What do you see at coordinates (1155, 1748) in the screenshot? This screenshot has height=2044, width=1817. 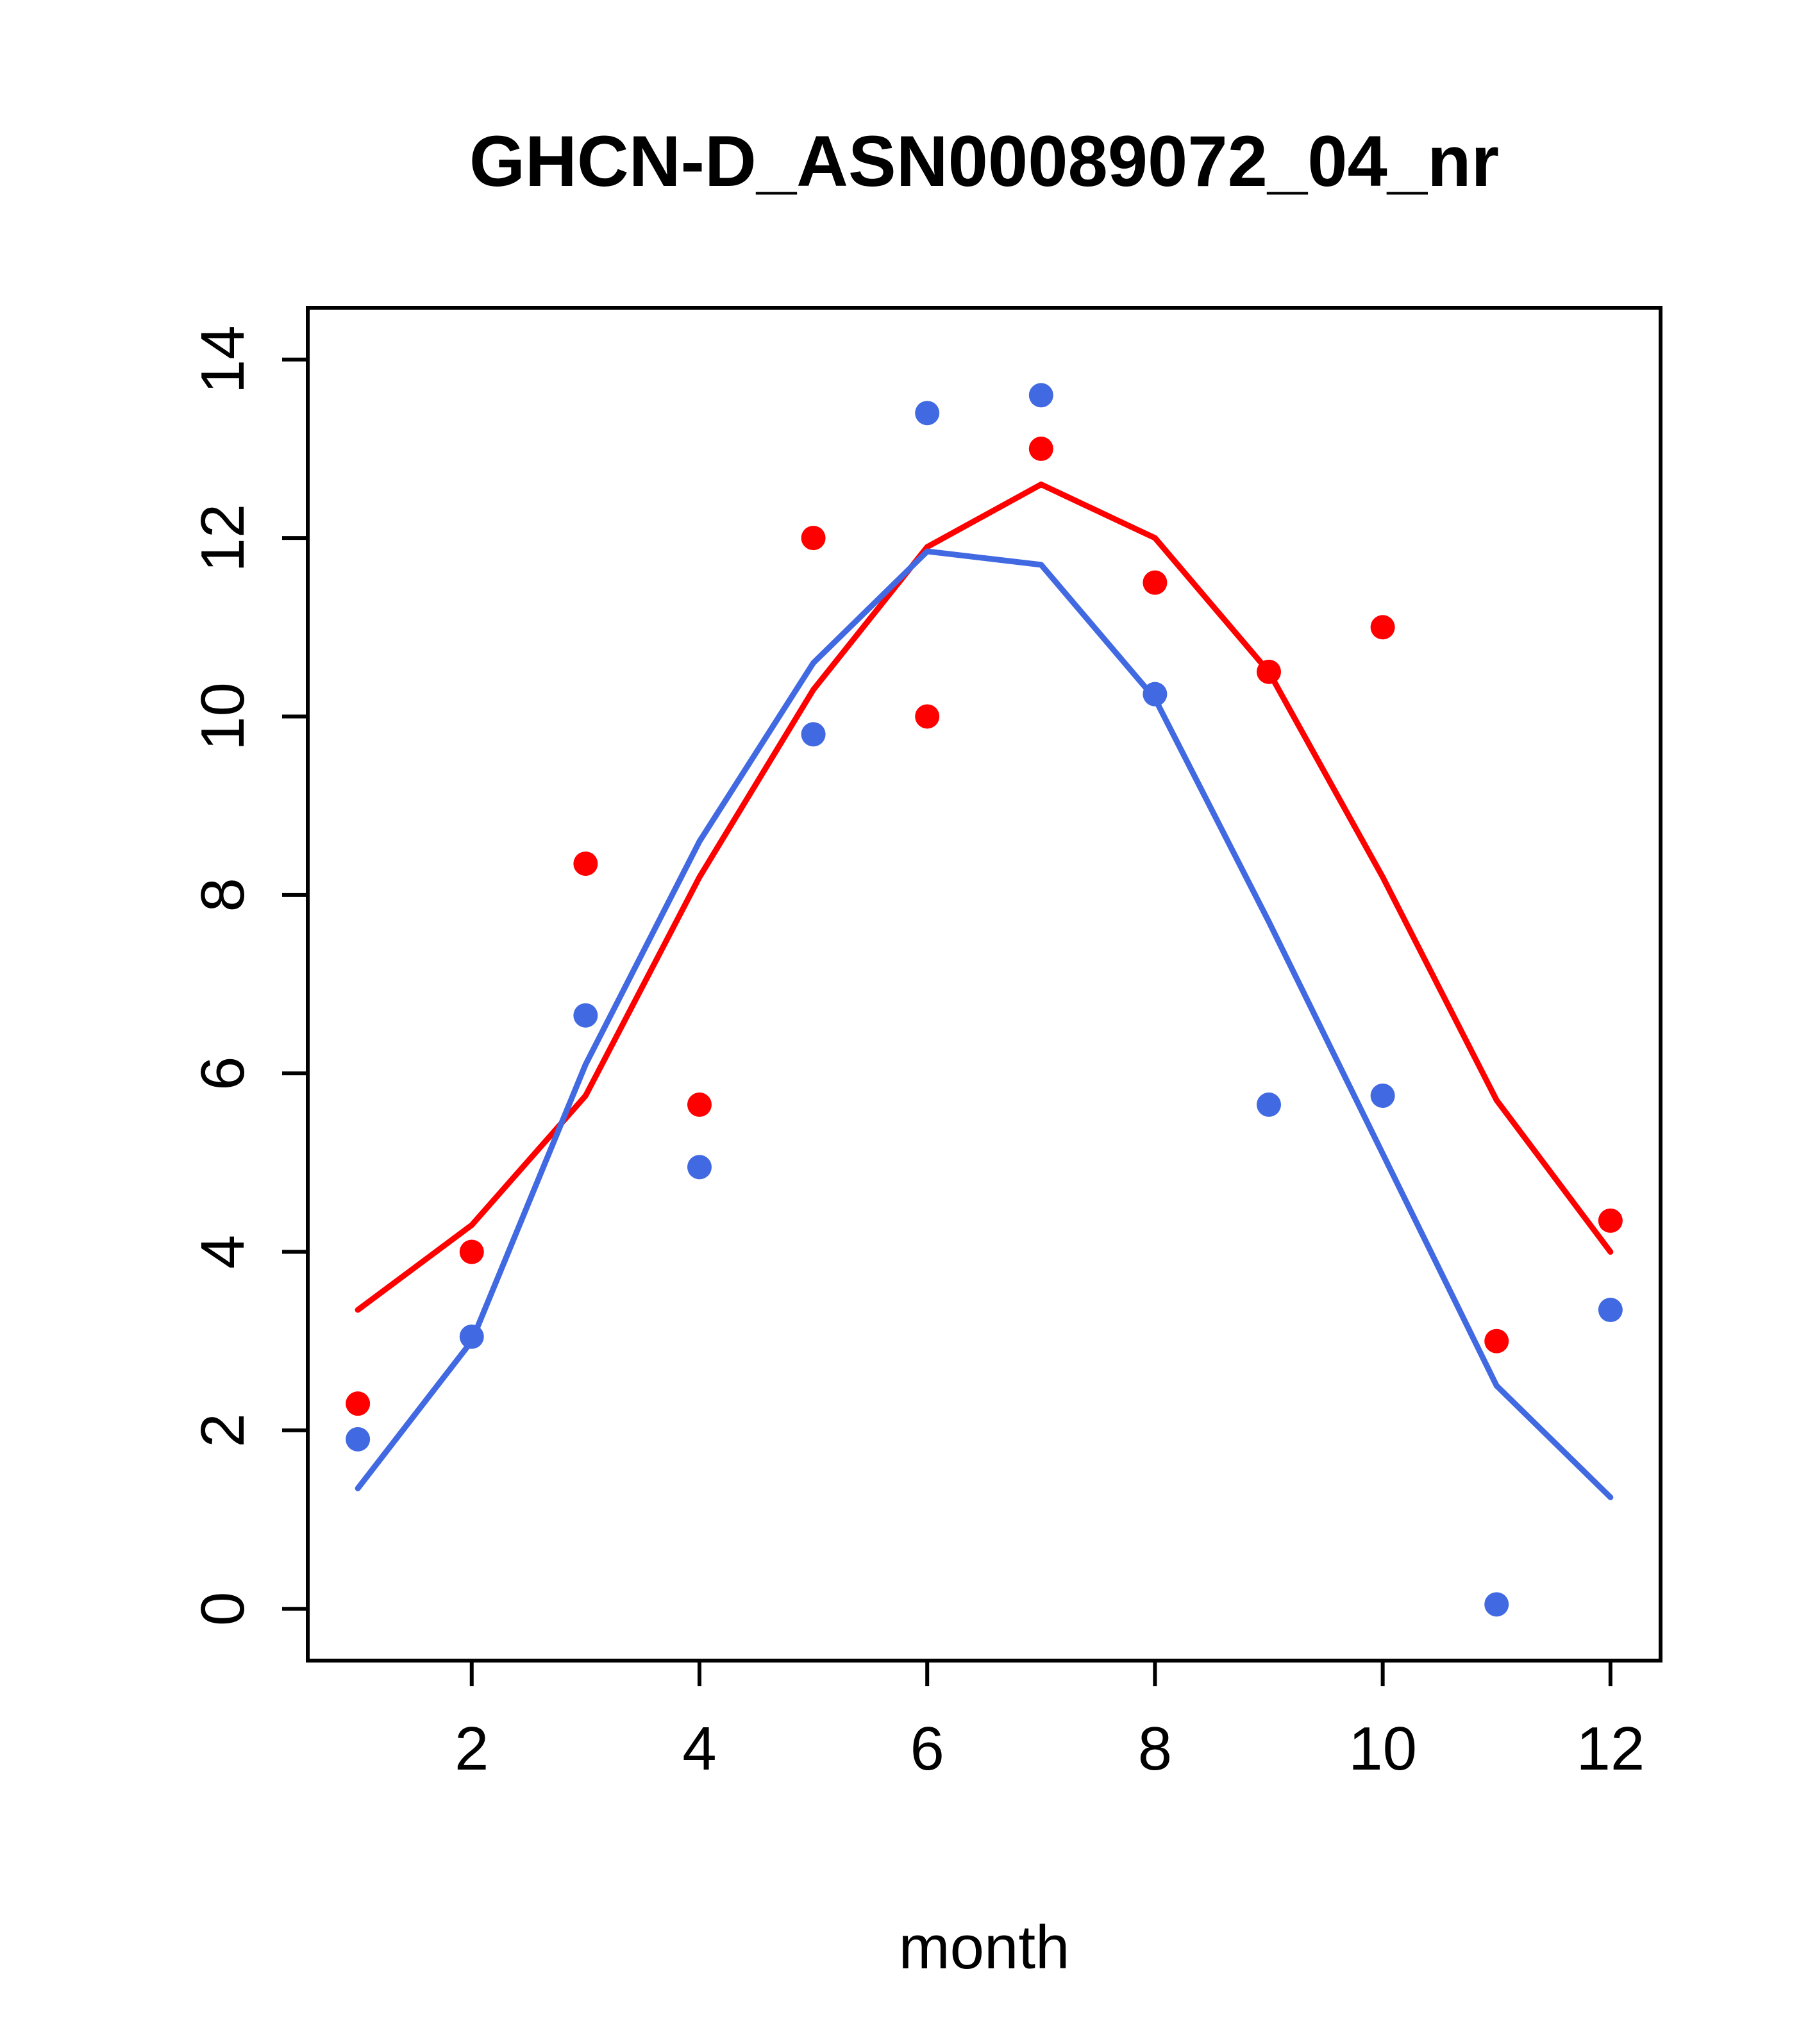 I see `x-tick-label: 8` at bounding box center [1155, 1748].